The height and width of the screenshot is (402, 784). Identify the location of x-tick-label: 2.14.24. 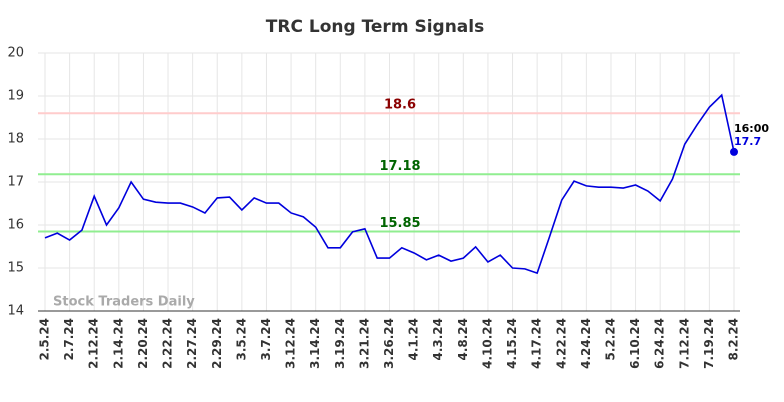
(118, 343).